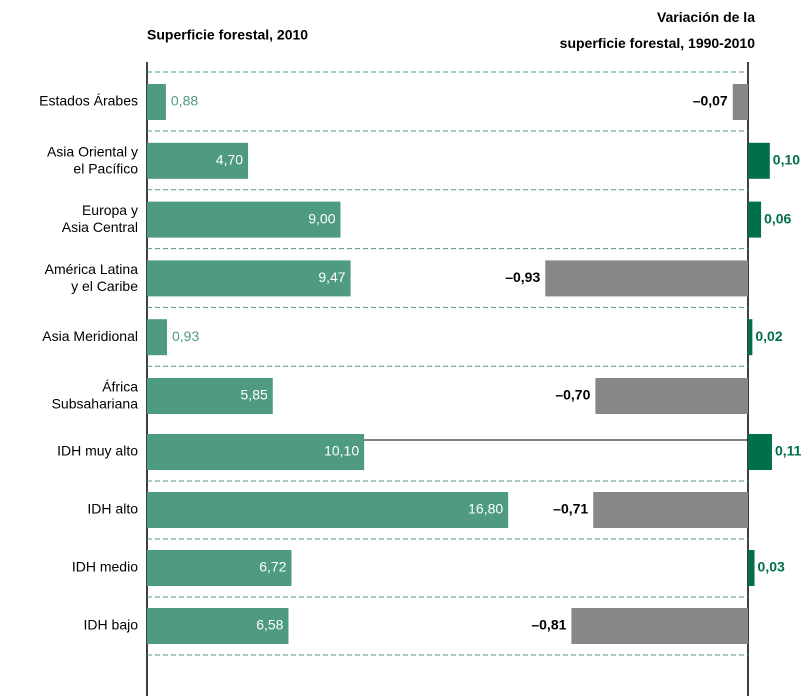 The height and width of the screenshot is (696, 807). Describe the element at coordinates (95, 394) in the screenshot. I see `category-label: África Subsahariana` at that location.